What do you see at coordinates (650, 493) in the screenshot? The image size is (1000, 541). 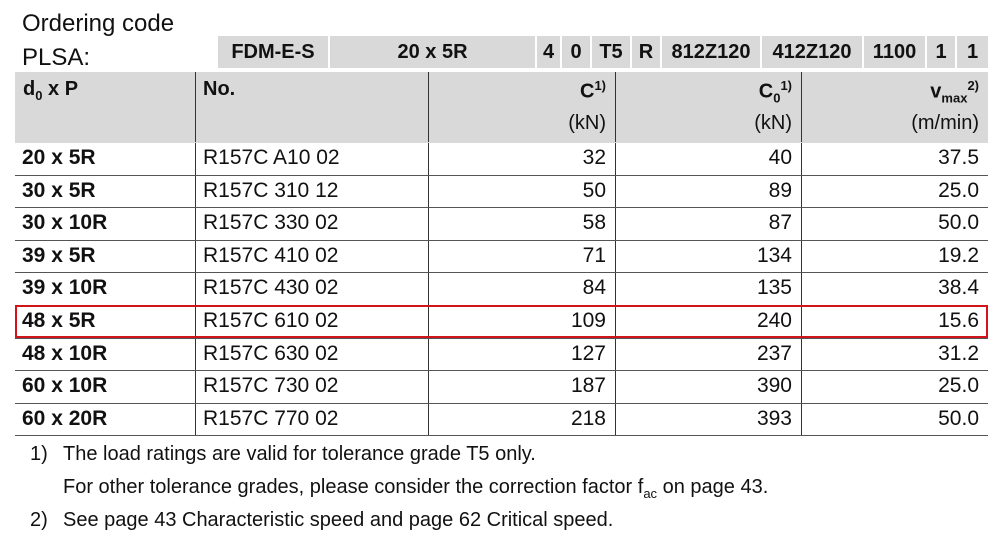 I see `footnote-sub: ac` at bounding box center [650, 493].